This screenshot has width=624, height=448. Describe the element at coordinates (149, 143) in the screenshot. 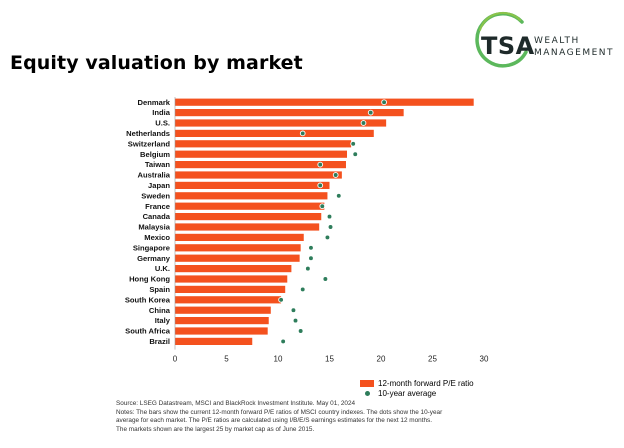

I see `category-label: Switzerland` at that location.